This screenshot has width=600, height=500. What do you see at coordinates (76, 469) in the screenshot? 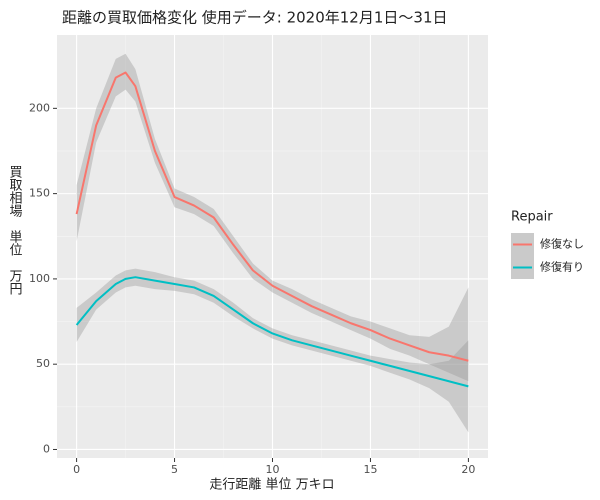
I see `x-tick-label: 0` at bounding box center [76, 469].